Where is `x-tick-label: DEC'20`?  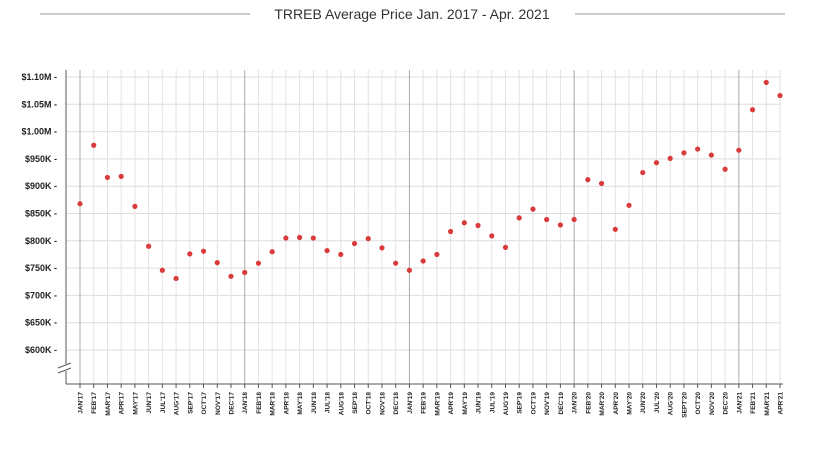 x-tick-label: DEC'20 is located at coordinates (726, 403).